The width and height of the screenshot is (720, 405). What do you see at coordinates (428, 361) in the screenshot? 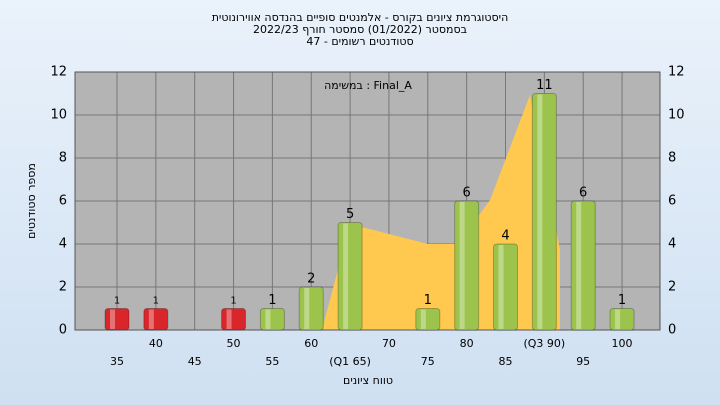
I see `x-tick-label: 75` at bounding box center [428, 361].